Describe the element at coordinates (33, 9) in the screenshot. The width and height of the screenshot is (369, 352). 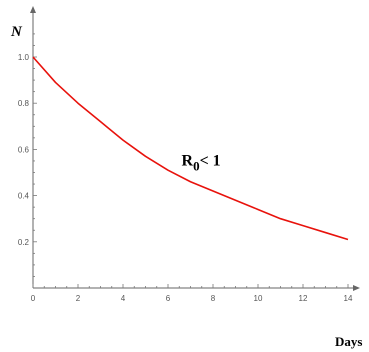
I see `y-axis-arrow` at that location.